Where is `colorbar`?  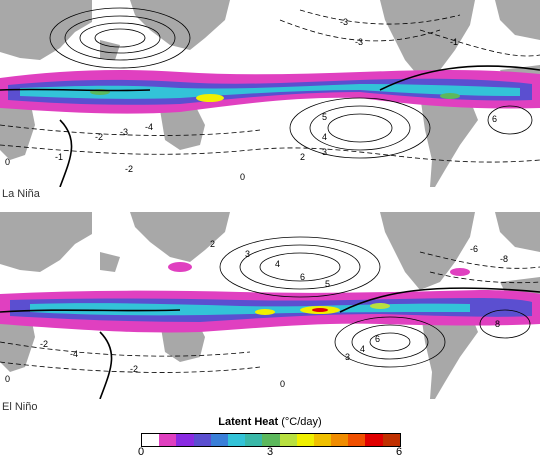 colorbar is located at coordinates (271, 440).